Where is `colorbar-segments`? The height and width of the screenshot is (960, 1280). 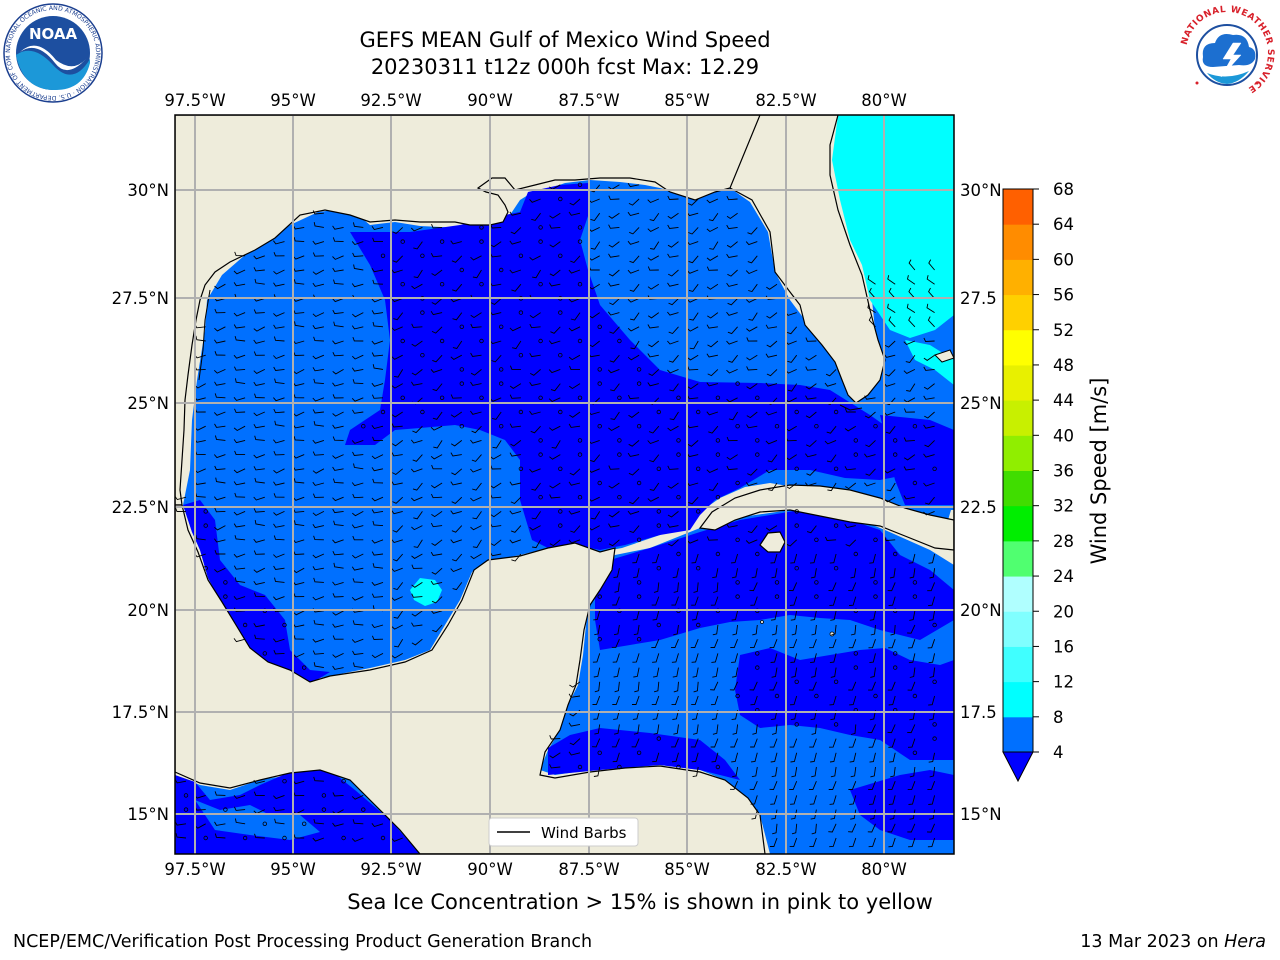 colorbar-segments is located at coordinates (1018, 471).